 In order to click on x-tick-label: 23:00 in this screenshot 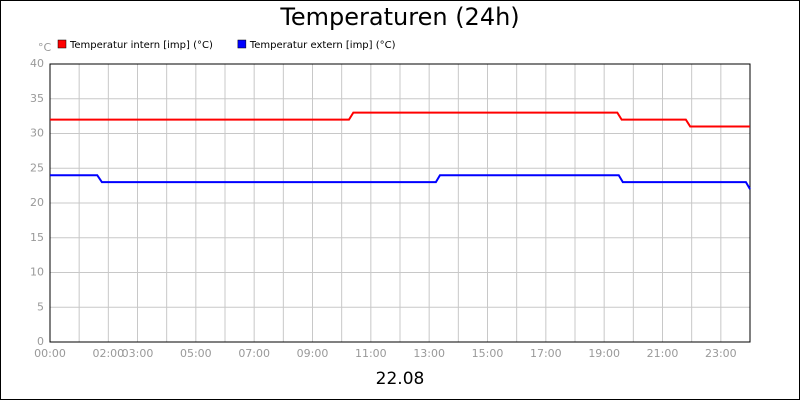, I will do `click(721, 353)`.